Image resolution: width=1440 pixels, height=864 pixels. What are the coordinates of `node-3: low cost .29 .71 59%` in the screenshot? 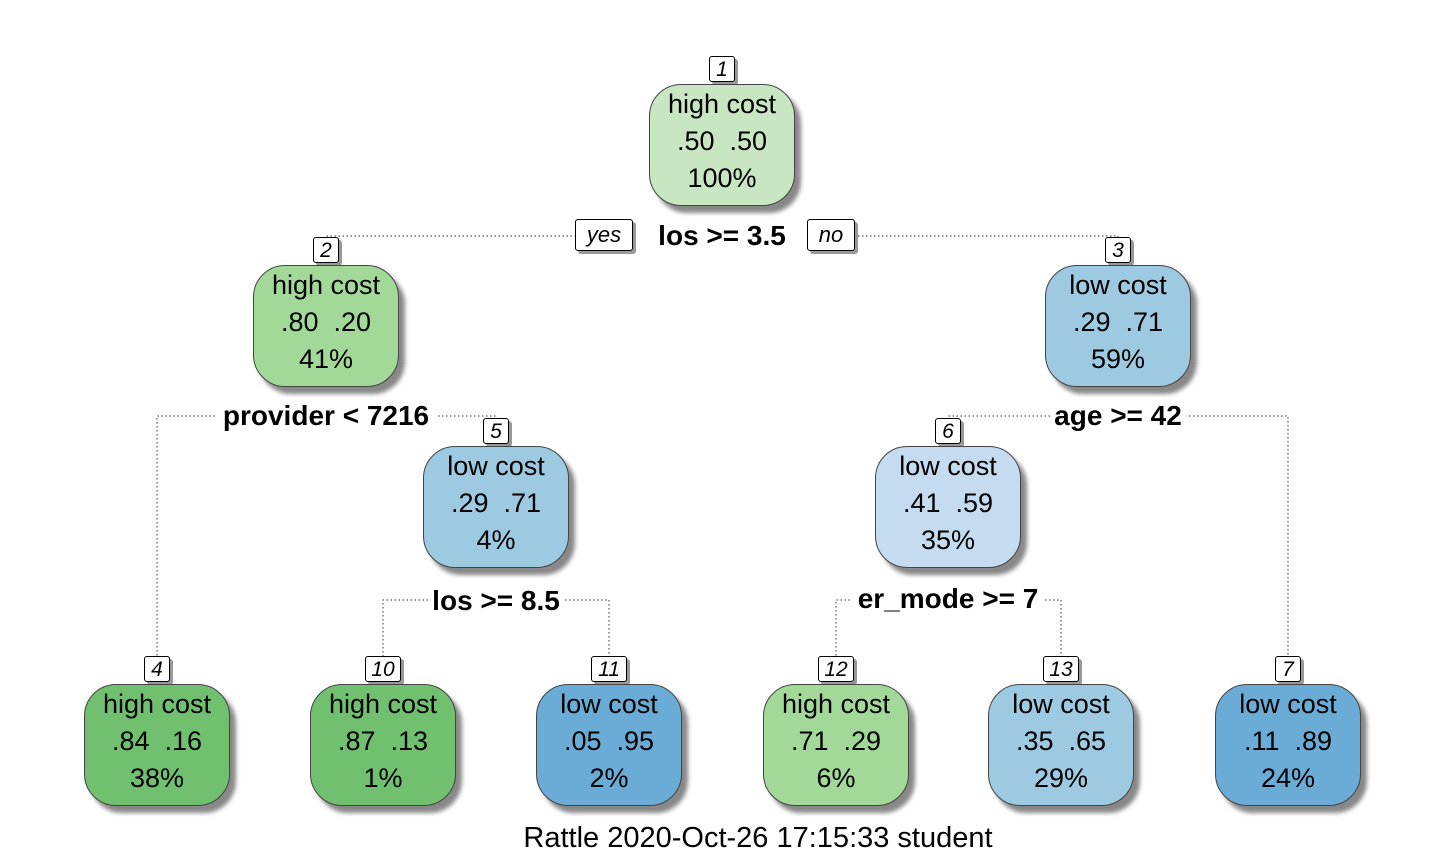 It's located at (1118, 326).